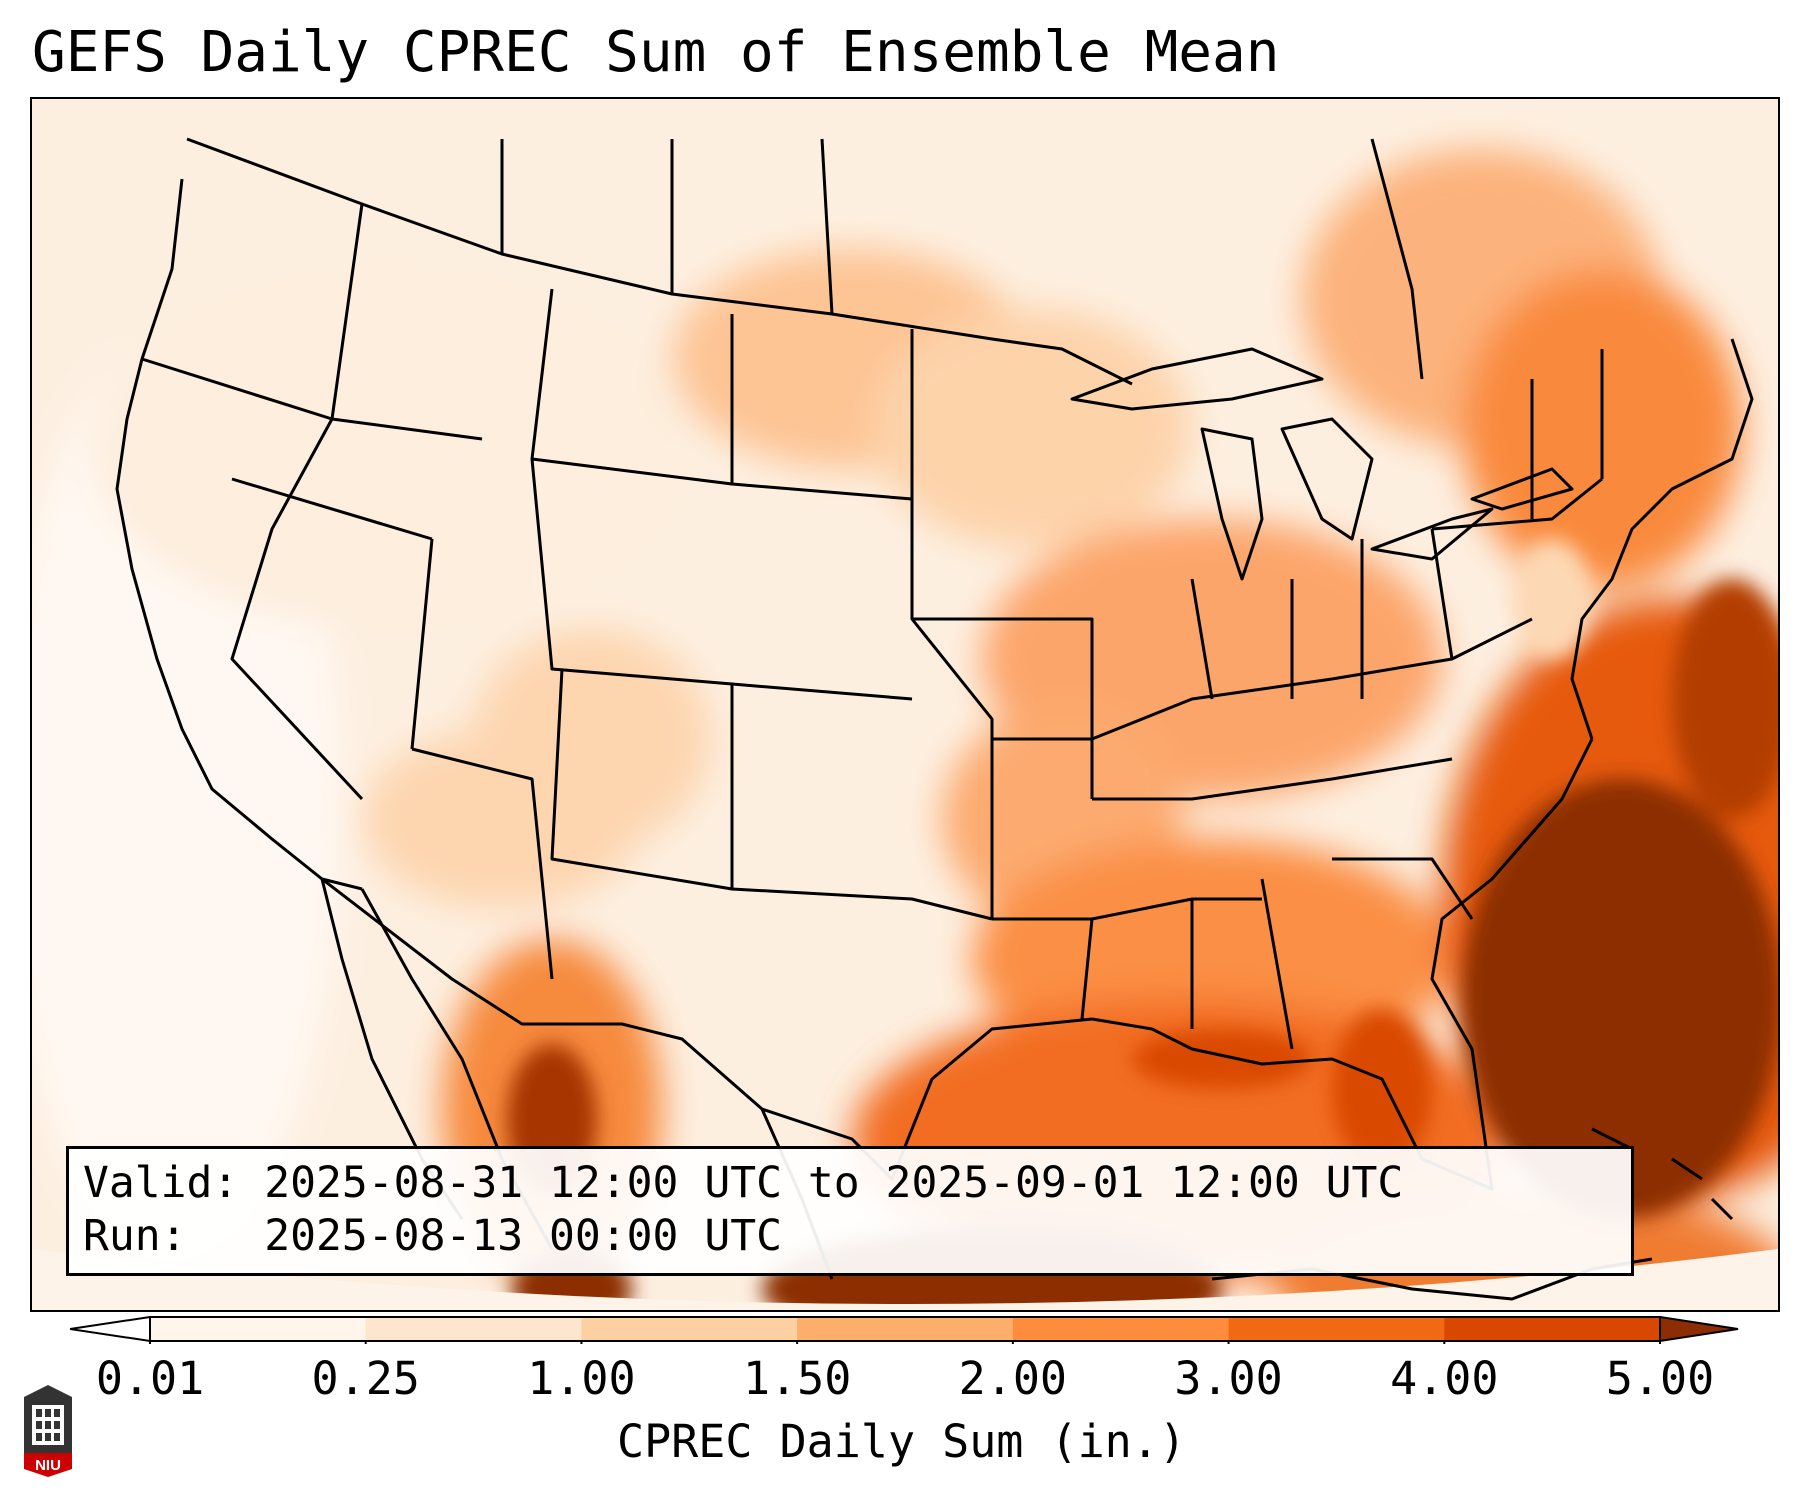 The width and height of the screenshot is (1803, 1500). I want to click on valid-label: Valid:, so click(161, 1183).